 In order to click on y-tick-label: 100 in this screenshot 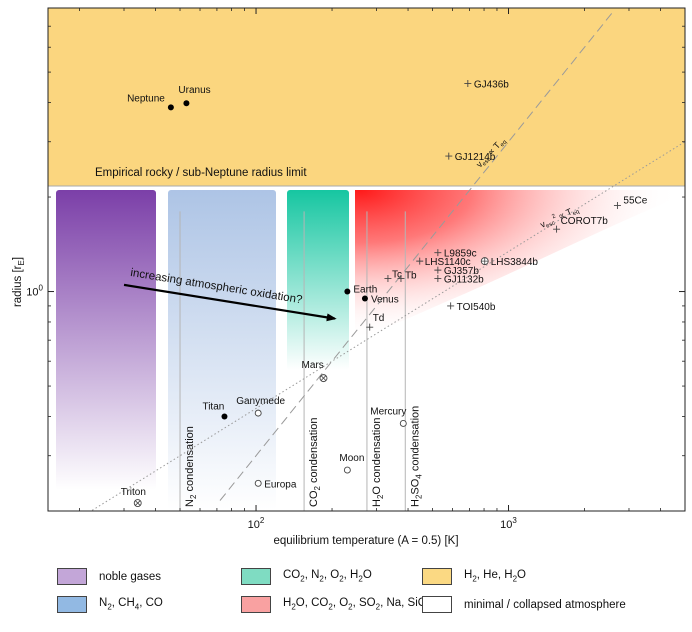, I will do `click(34, 291)`.